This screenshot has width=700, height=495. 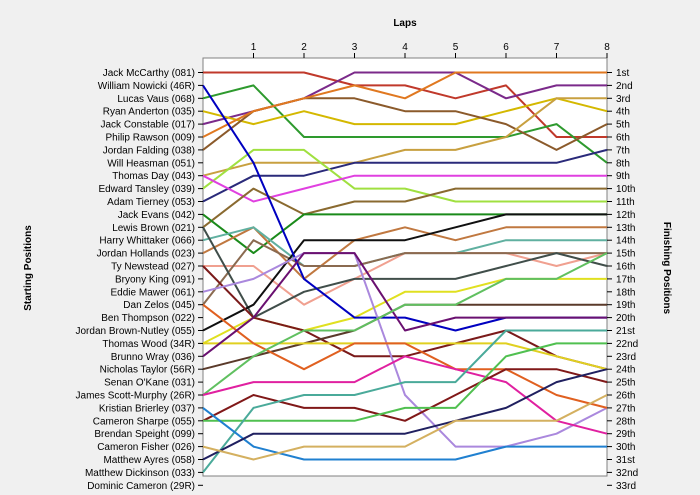 What do you see at coordinates (625, 215) in the screenshot?
I see `finishing-position-label: 12th` at bounding box center [625, 215].